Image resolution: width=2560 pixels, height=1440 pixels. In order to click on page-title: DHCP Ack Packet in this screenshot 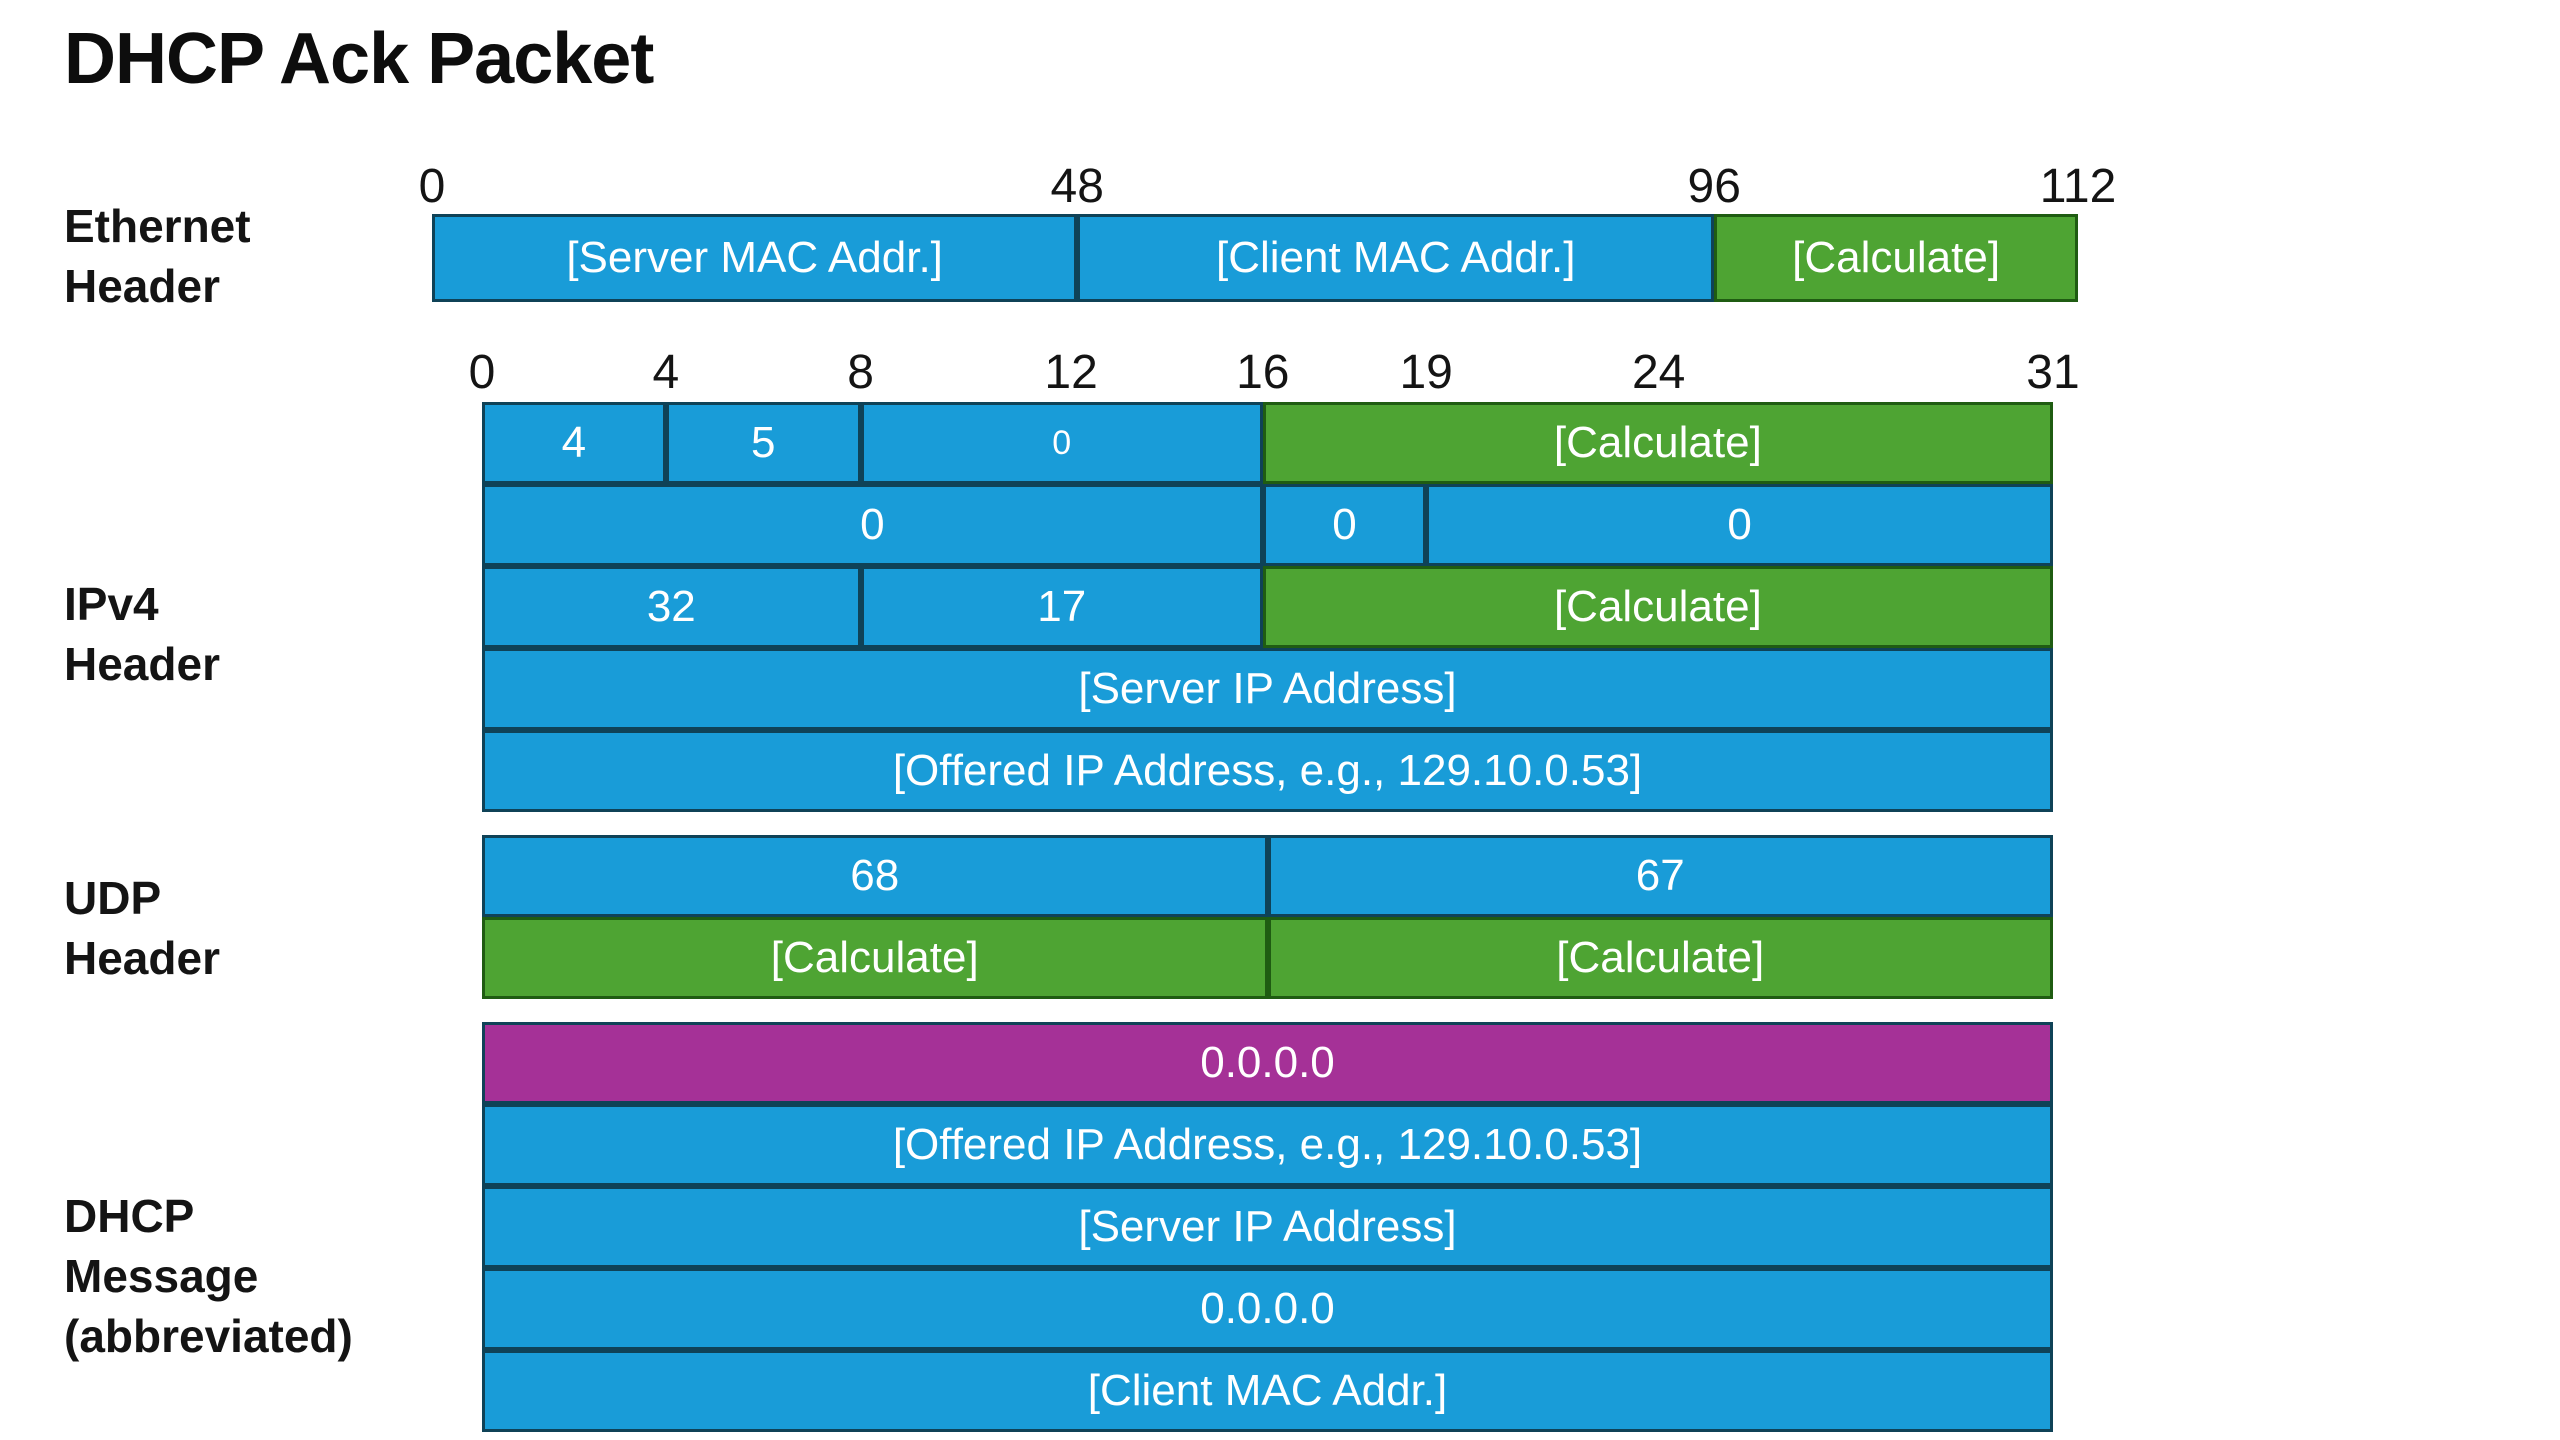, I will do `click(359, 59)`.